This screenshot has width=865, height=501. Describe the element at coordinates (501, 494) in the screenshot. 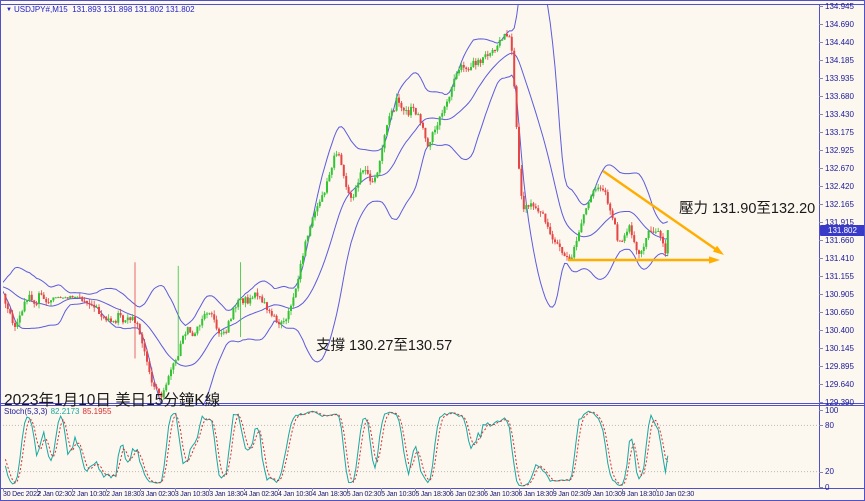

I see `time-axis-label: 6 Jan 10:30` at that location.